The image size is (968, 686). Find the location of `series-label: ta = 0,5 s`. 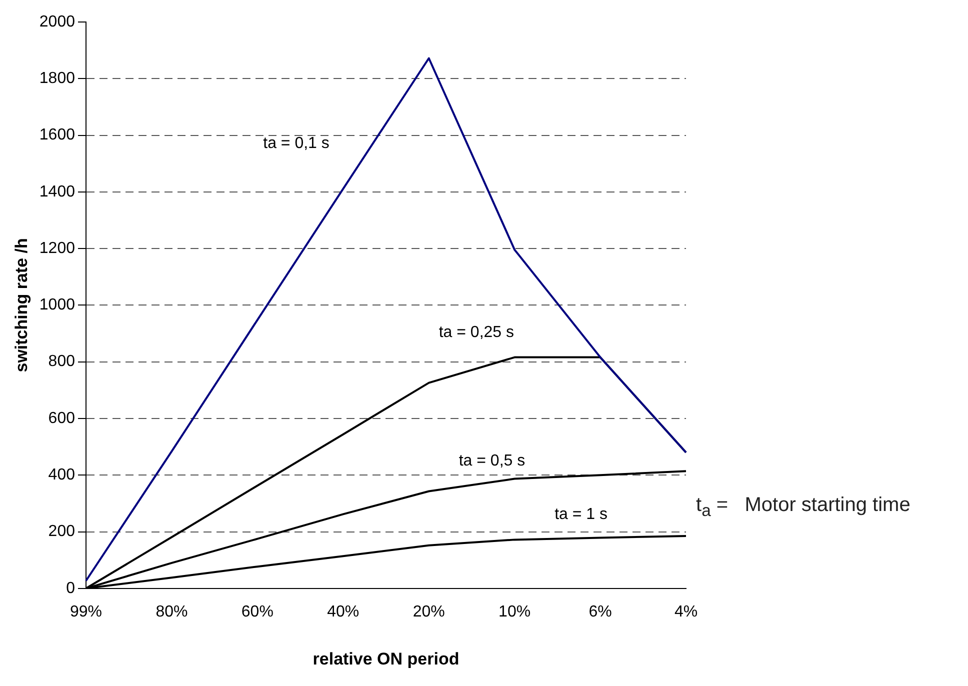

series-label: ta = 0,5 s is located at coordinates (492, 461).